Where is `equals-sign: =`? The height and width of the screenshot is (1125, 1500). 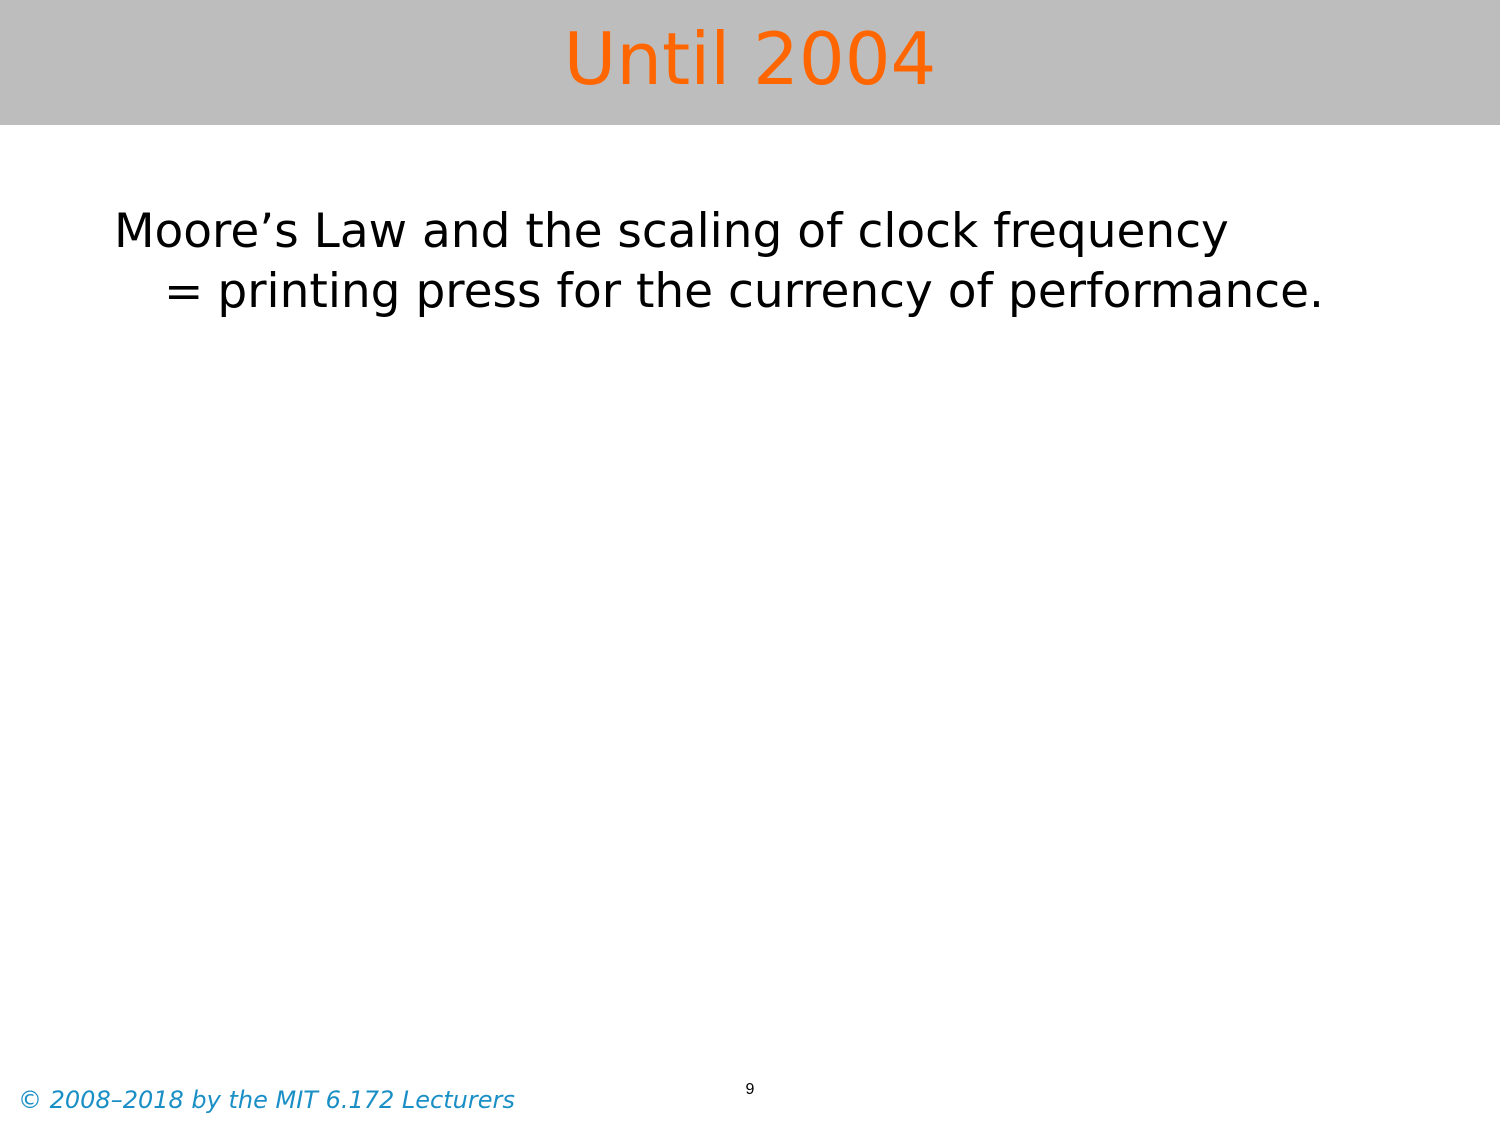 equals-sign: = is located at coordinates (184, 291).